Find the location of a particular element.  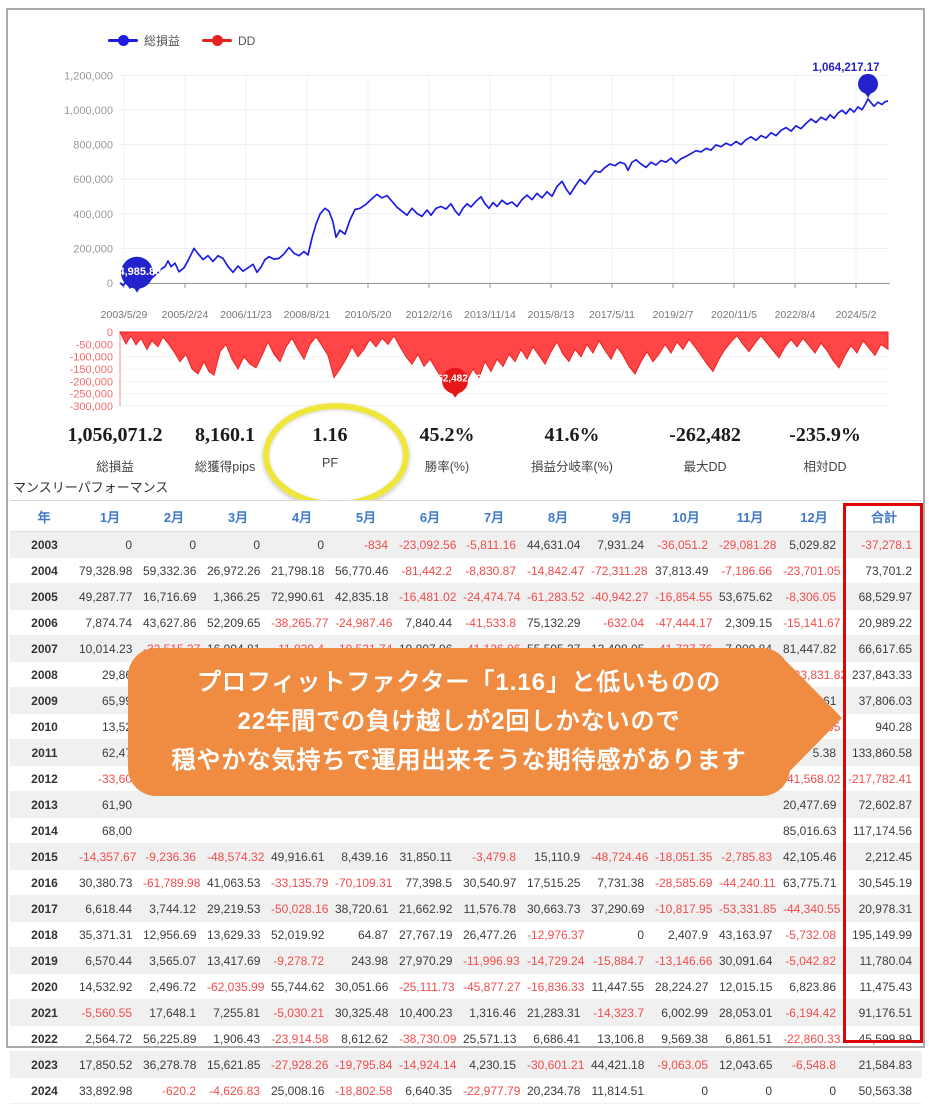

value-cell: -6,548.8 is located at coordinates (814, 1064).